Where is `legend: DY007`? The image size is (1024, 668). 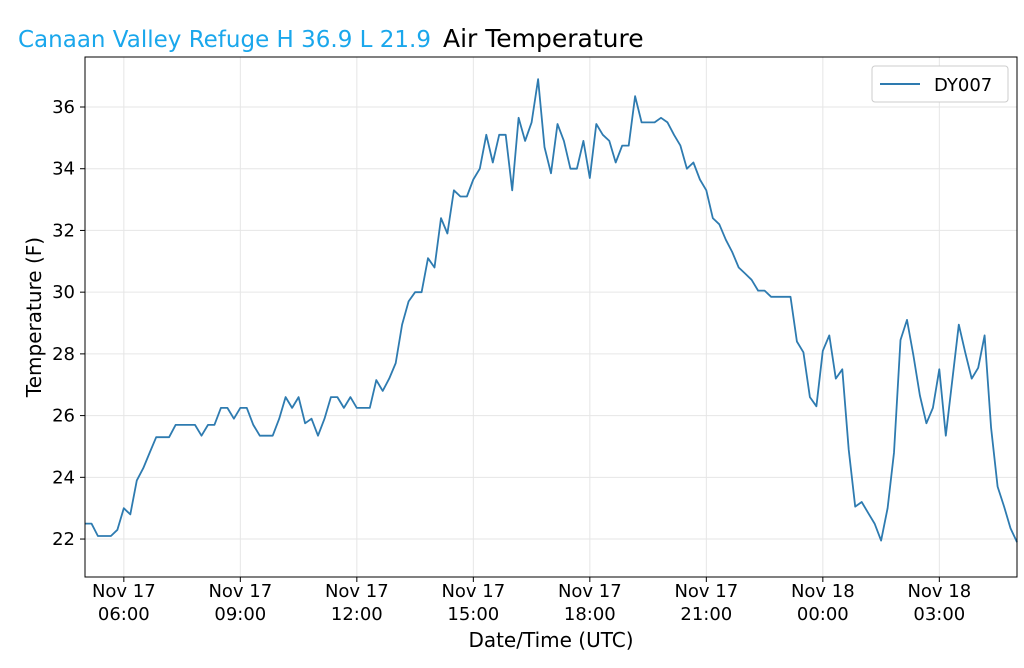 legend: DY007 is located at coordinates (940, 84).